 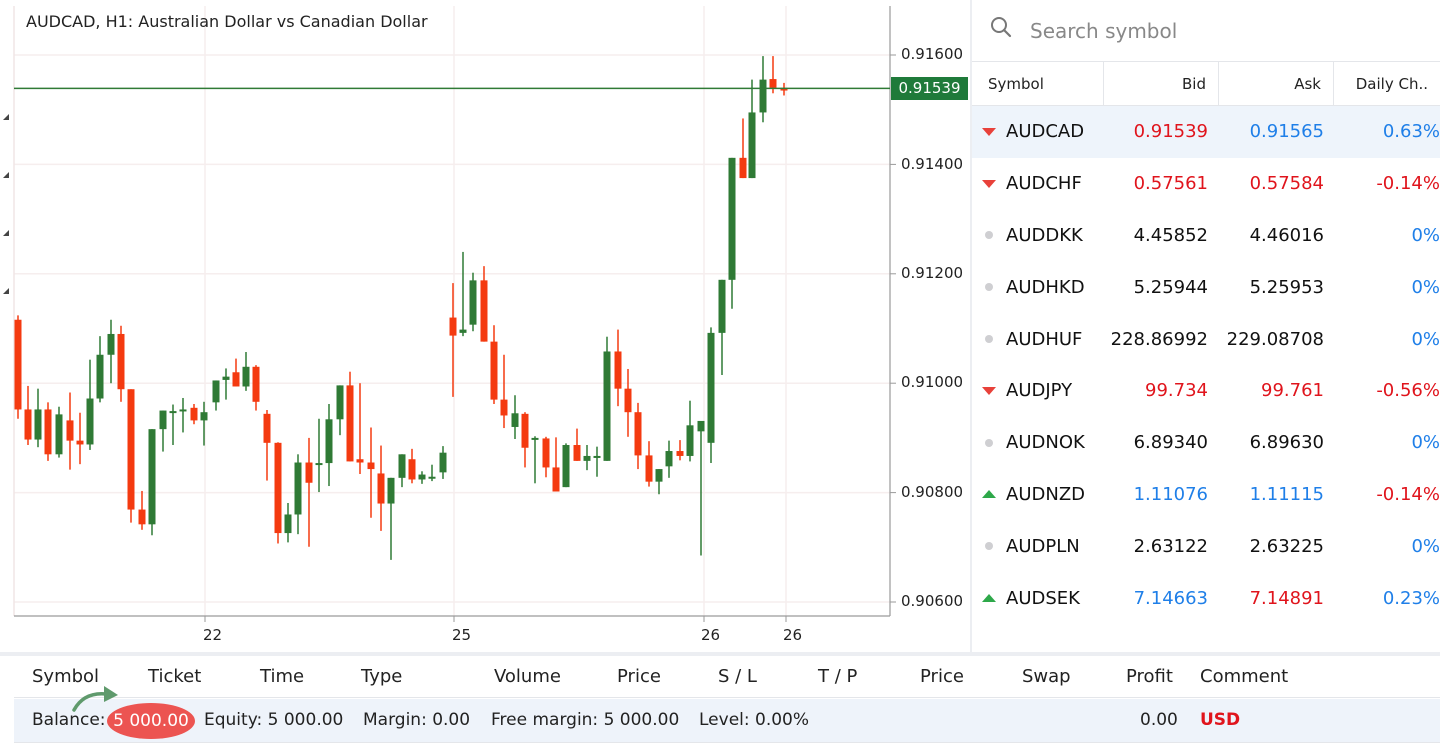 What do you see at coordinates (585, 720) in the screenshot?
I see `free-margin-value: Free margin: 5 000.00` at bounding box center [585, 720].